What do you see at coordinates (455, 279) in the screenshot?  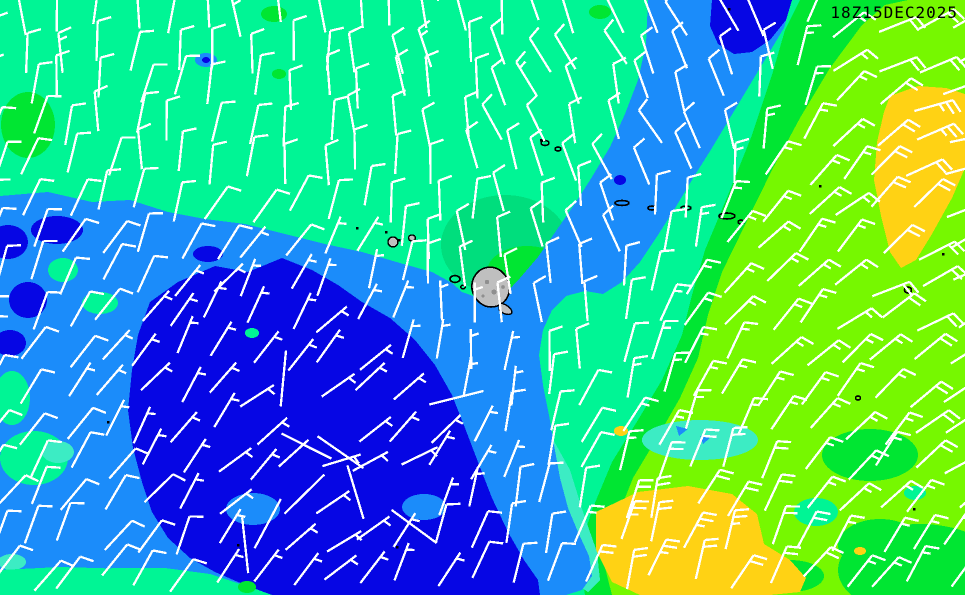 I see `islet-coastline` at bounding box center [455, 279].